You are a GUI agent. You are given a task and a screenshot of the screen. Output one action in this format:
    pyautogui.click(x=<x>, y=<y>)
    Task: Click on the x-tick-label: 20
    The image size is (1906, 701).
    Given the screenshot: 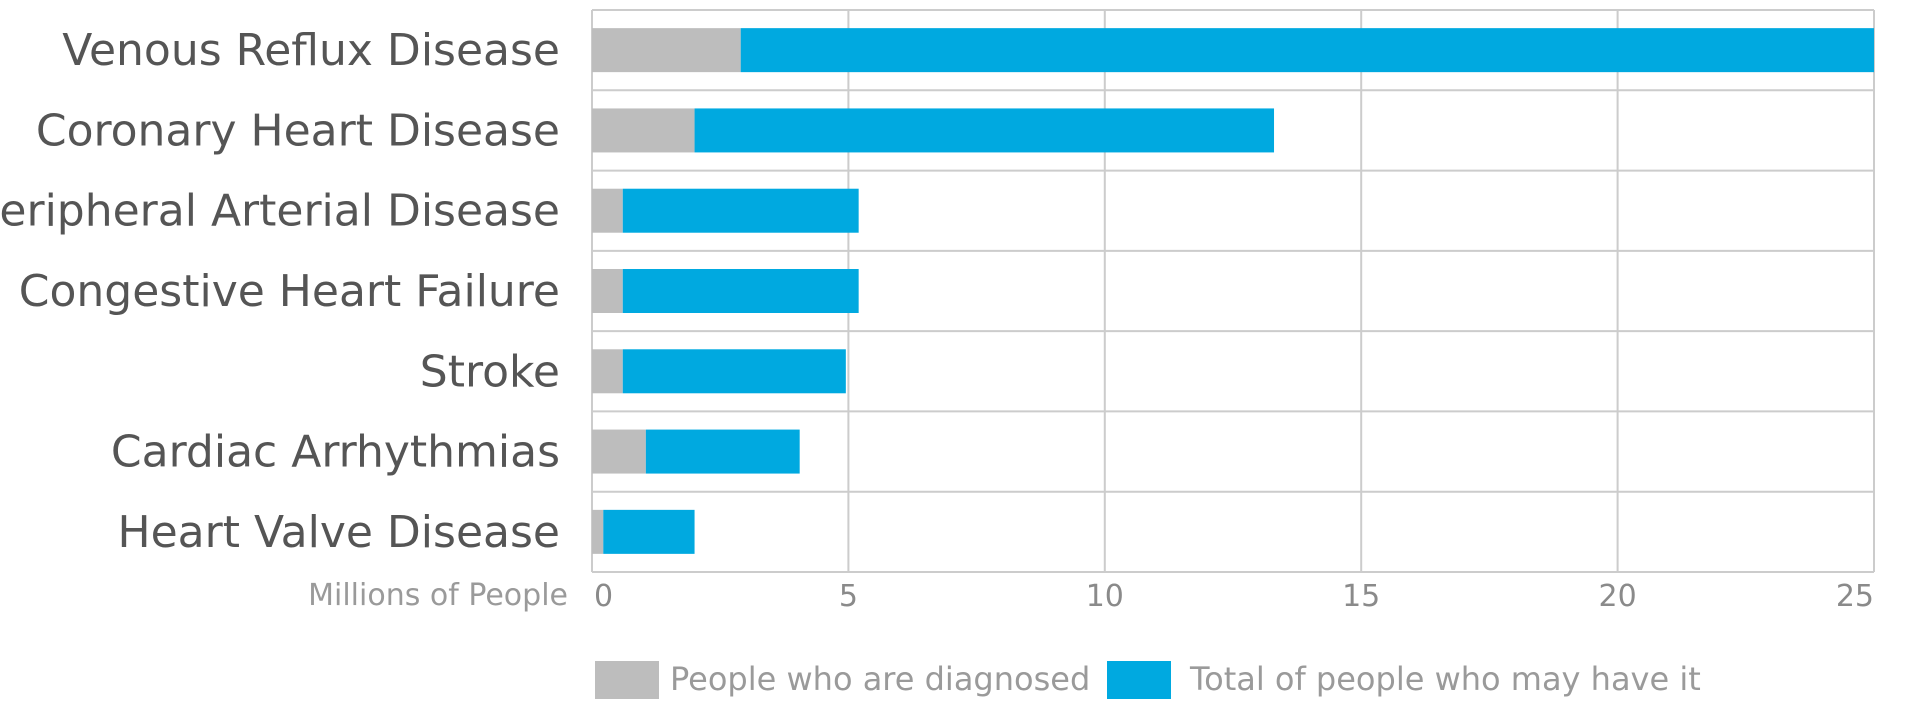 What is the action you would take?
    pyautogui.click(x=1618, y=596)
    